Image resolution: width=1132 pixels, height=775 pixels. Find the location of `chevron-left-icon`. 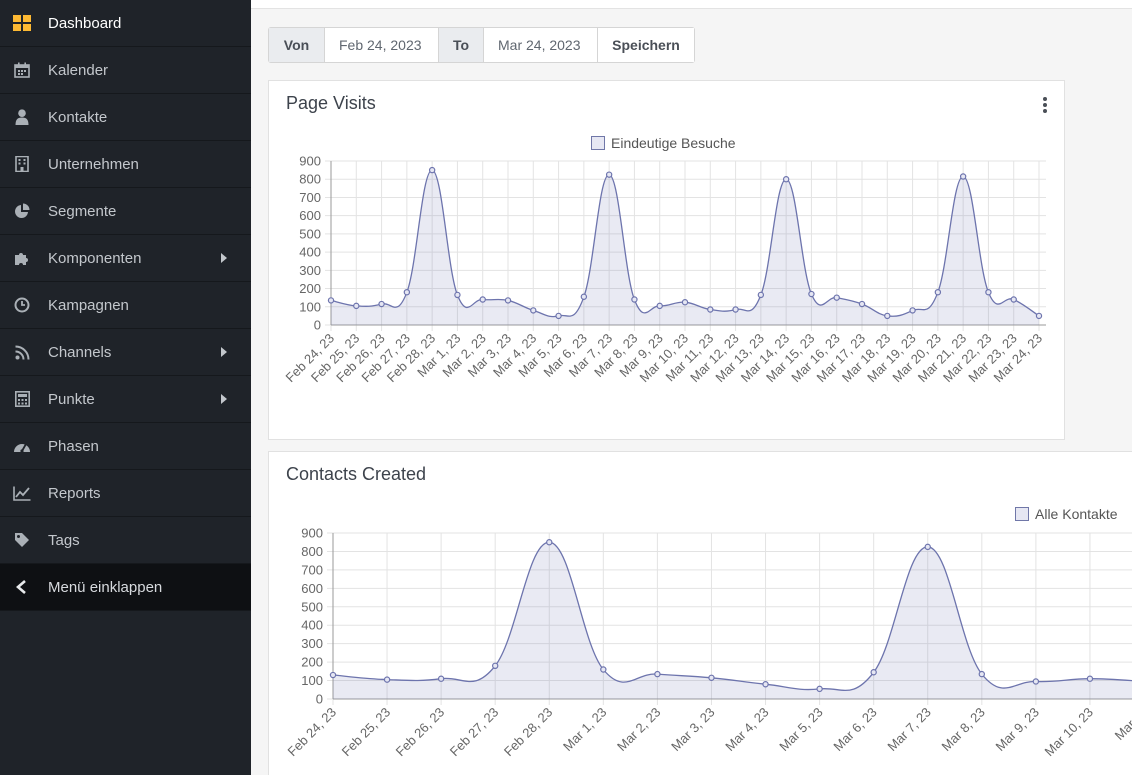

chevron-left-icon is located at coordinates (22, 587).